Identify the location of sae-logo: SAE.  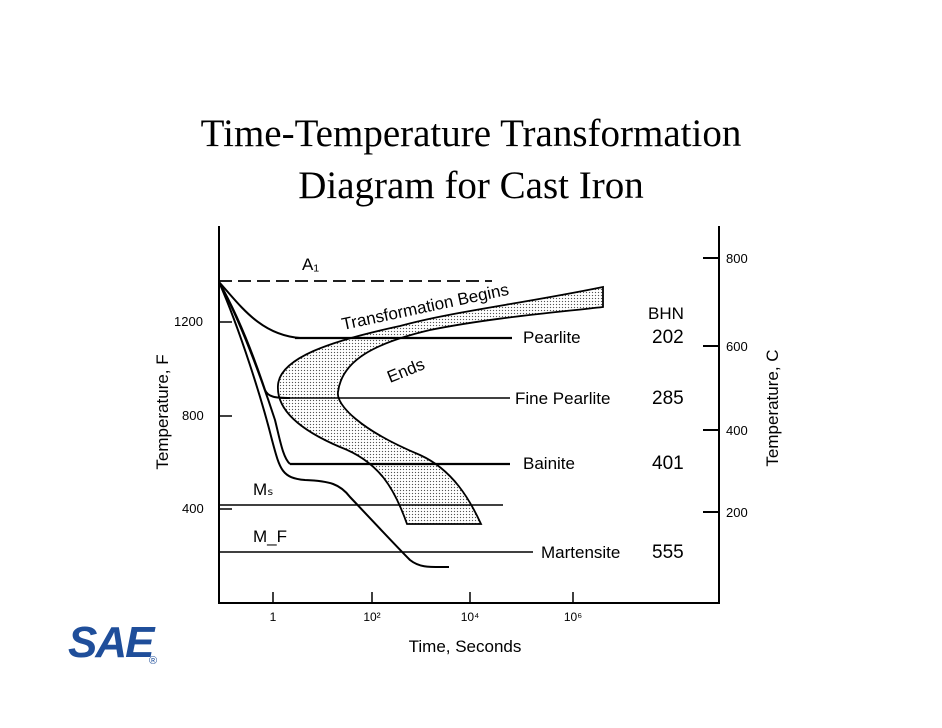
(111, 642).